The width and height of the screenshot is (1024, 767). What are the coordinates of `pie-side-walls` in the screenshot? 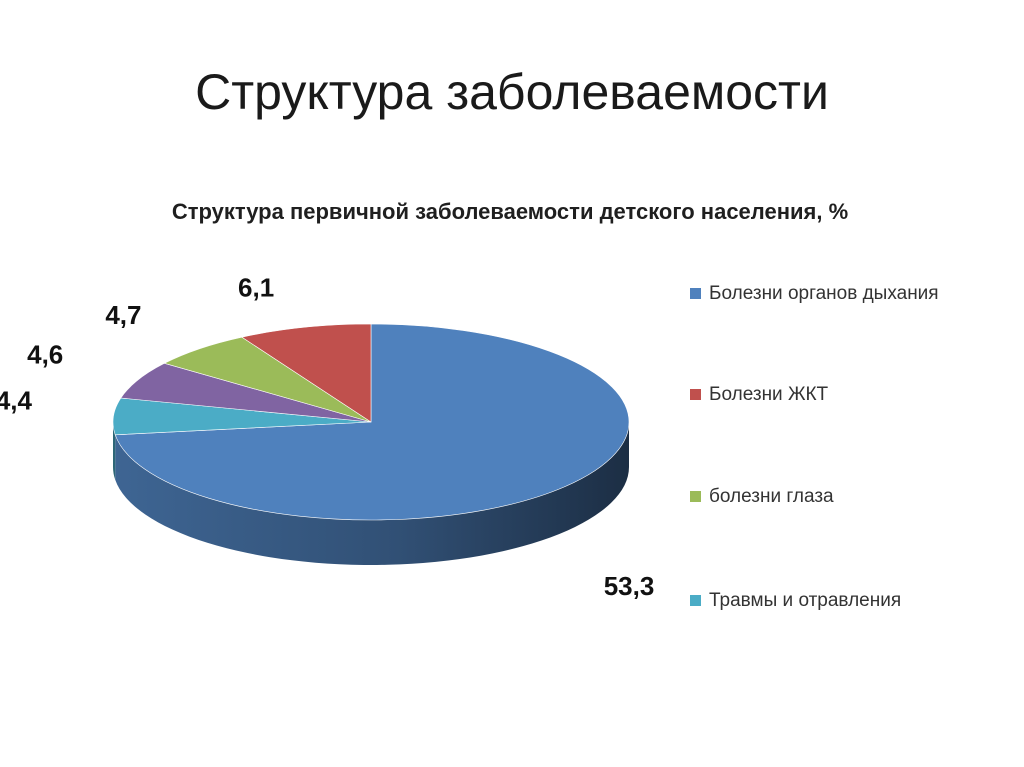 It's located at (371, 493).